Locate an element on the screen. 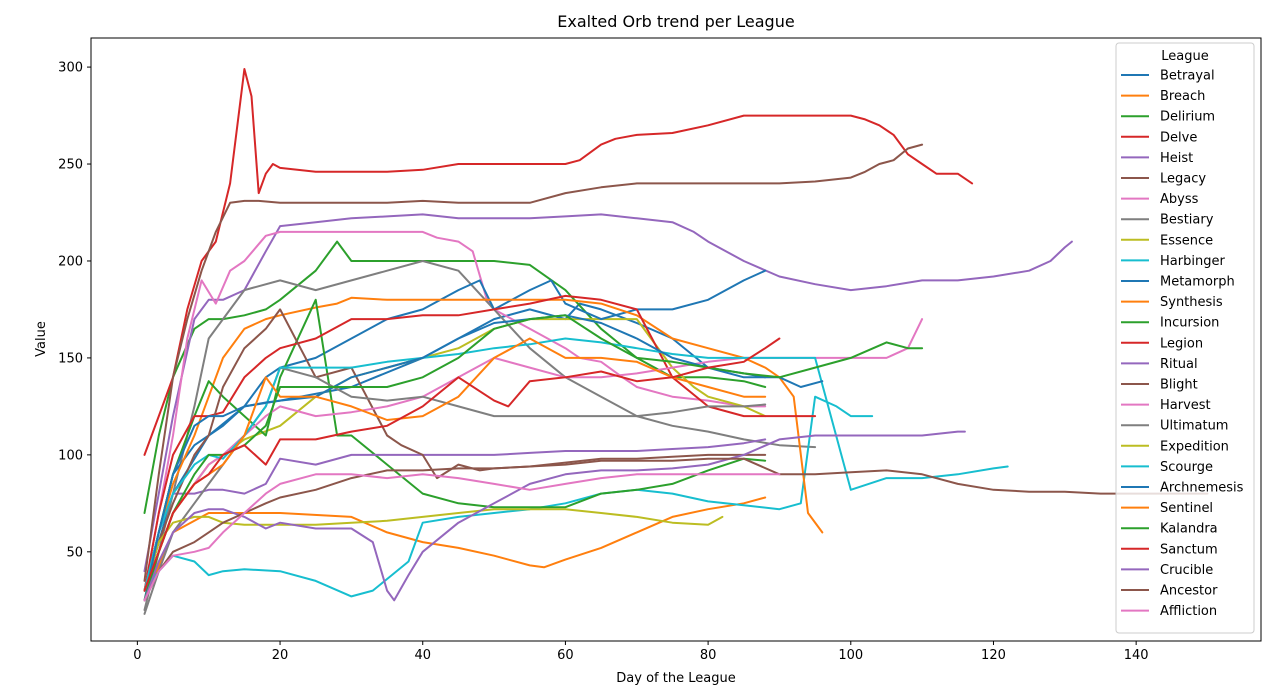 This screenshot has width=1280, height=692. legend-item-label: Metamorph is located at coordinates (1197, 282).